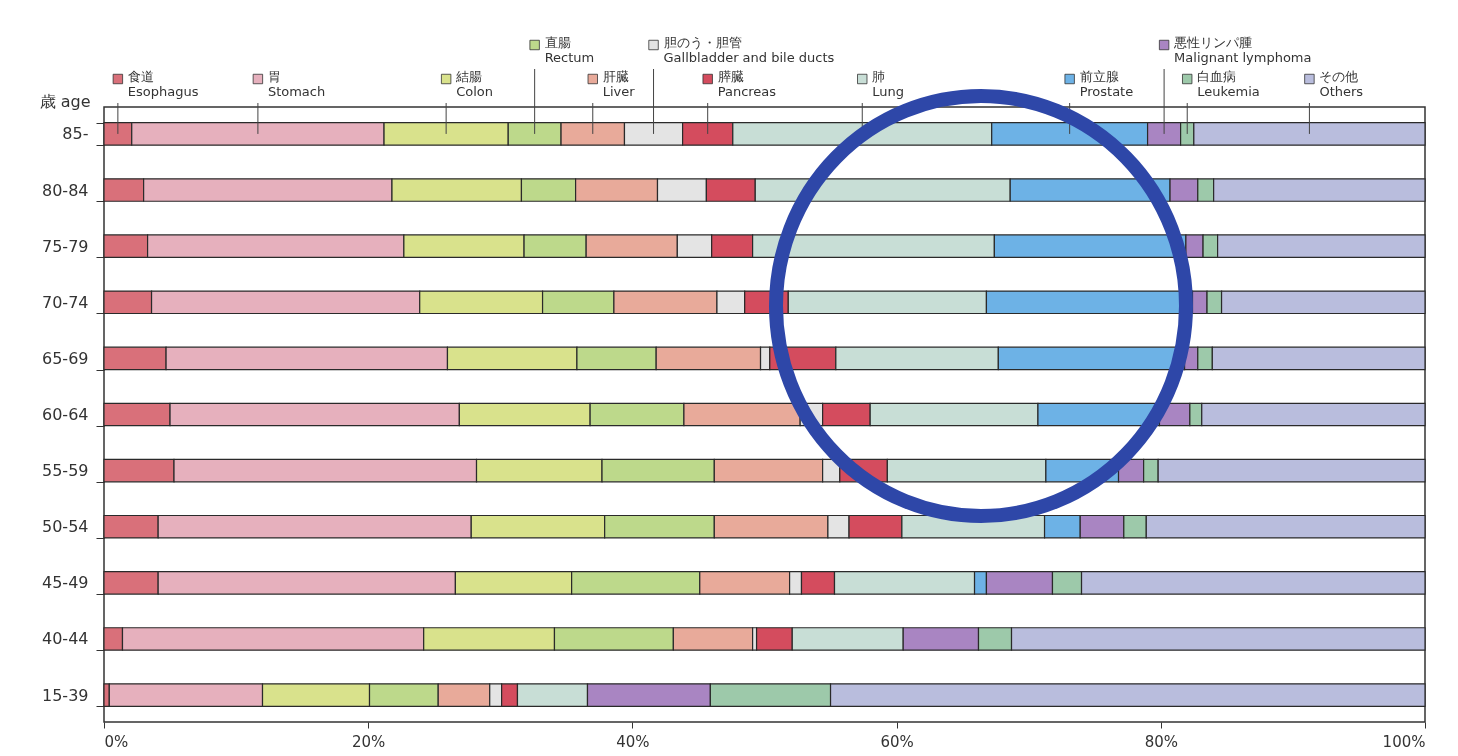 The height and width of the screenshot is (756, 1458). What do you see at coordinates (1242, 50) in the screenshot?
I see `legend-label: 悪性リンパ腫 Malignant lymphoma` at bounding box center [1242, 50].